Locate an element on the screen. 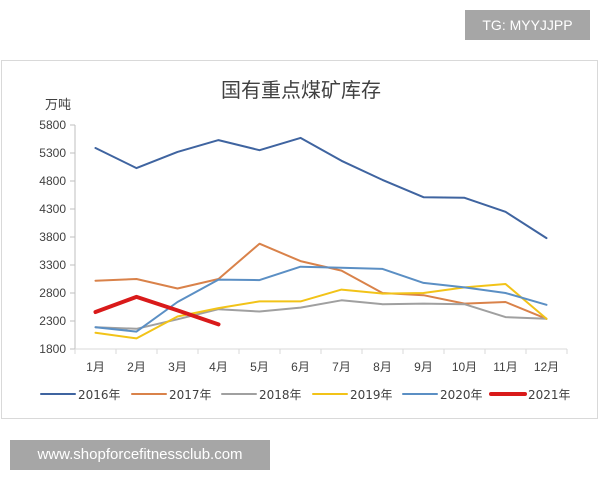 This screenshot has height=480, width=600. y-axis: 1800 2300 2800 3300 3800 4300 4800 5300 5800 is located at coordinates (57, 237).